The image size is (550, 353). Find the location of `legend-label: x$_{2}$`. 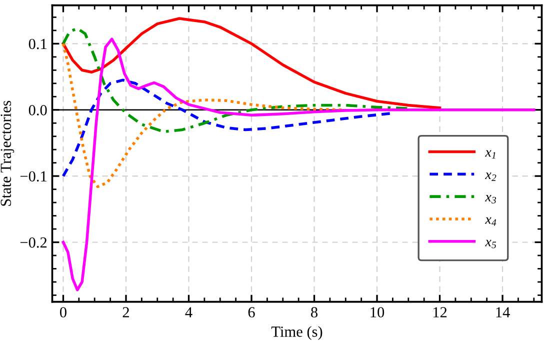

legend-label: x$_{2}$ is located at coordinates (490, 176).